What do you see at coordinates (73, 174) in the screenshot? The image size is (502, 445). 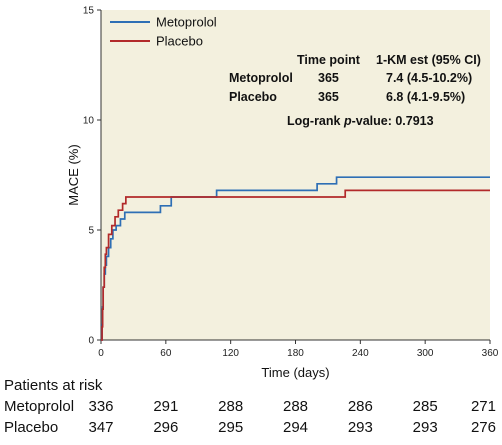 I see `y-axis-title: MACE (%)` at bounding box center [73, 174].